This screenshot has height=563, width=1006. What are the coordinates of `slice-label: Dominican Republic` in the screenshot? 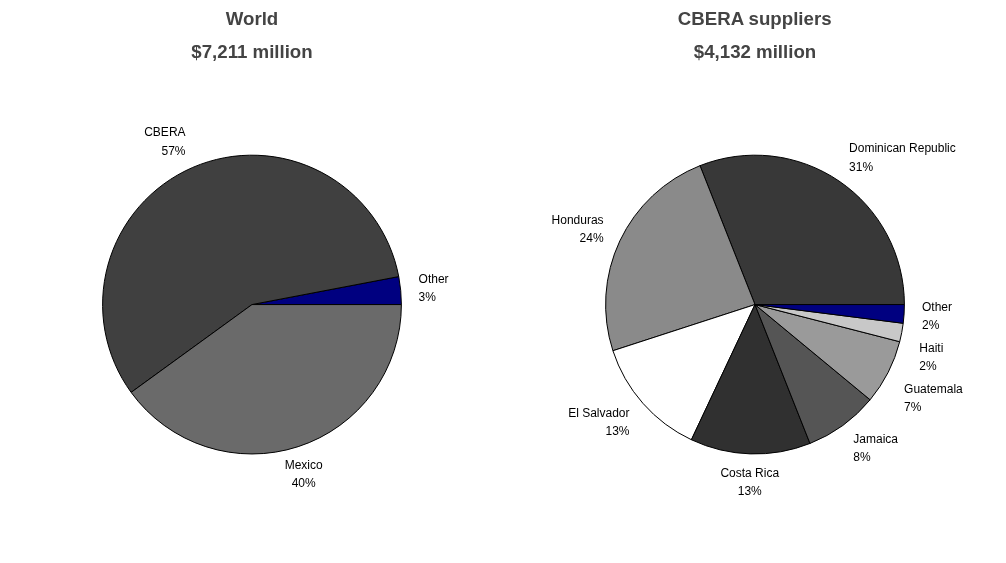 It's located at (902, 148).